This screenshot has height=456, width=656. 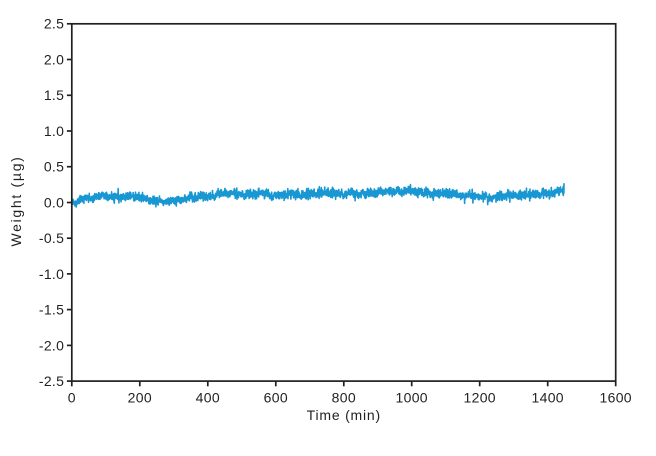 What do you see at coordinates (616, 397) in the screenshot?
I see `svg-text: 1600` at bounding box center [616, 397].